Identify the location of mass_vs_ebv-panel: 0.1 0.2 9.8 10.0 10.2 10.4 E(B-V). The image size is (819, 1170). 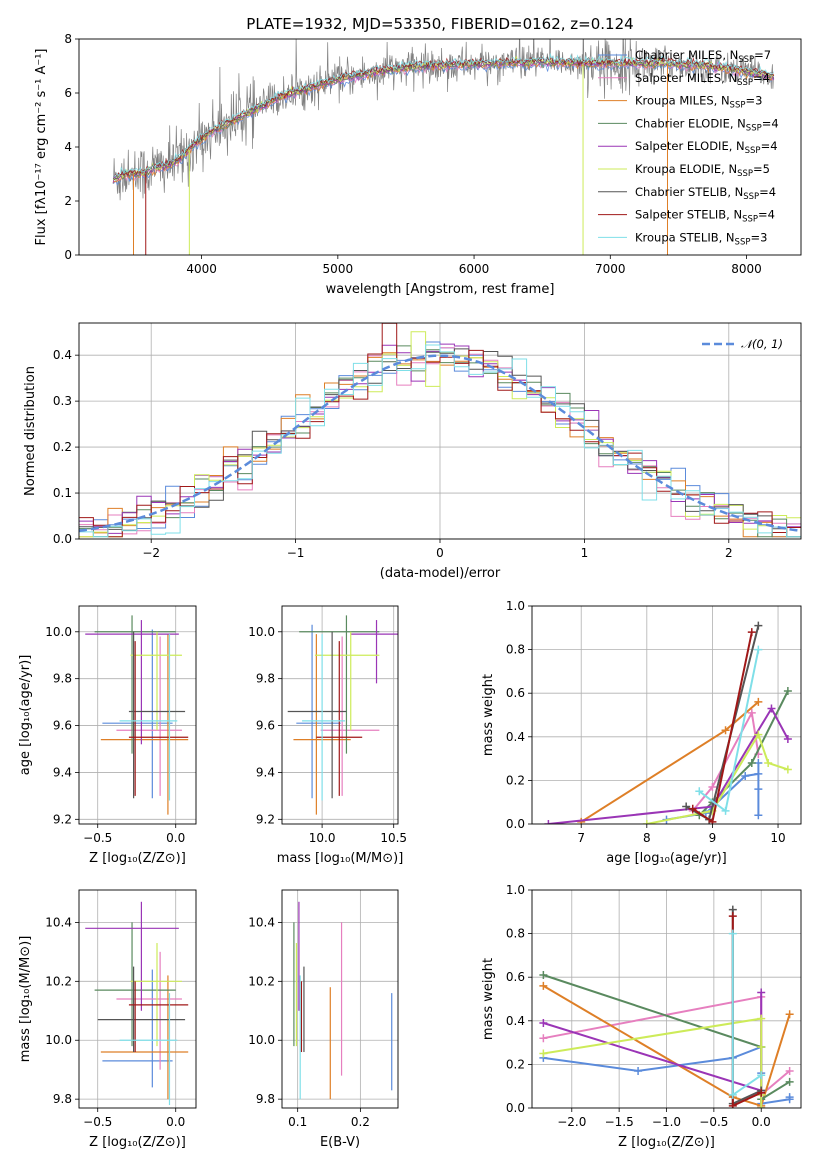
(323, 1019).